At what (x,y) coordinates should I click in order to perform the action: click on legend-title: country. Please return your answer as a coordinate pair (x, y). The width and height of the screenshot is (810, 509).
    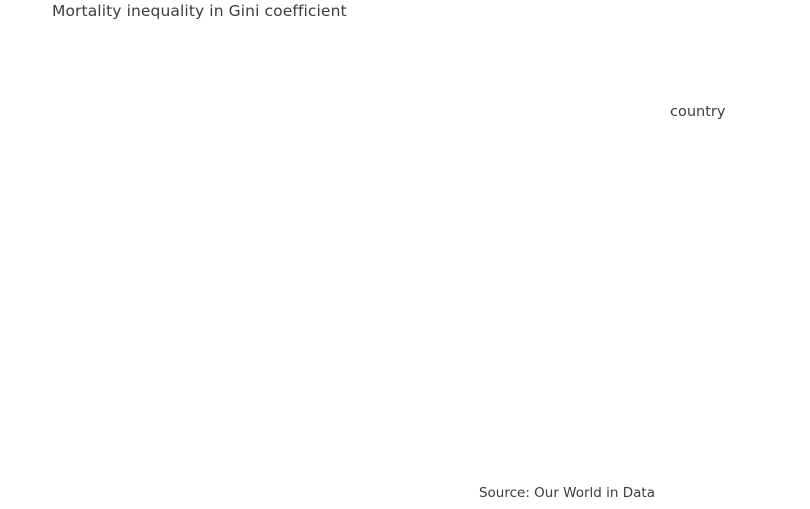
    Looking at the image, I should click on (698, 112).